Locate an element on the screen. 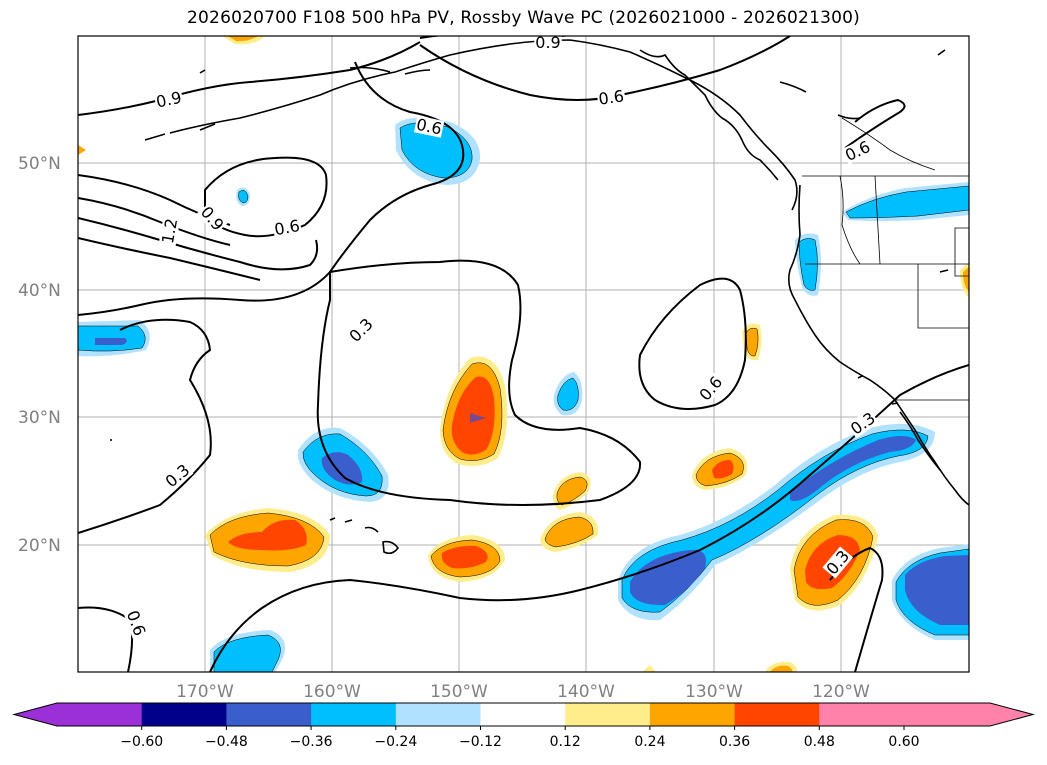 This screenshot has height=765, width=1047. lat-label-40n: 40°N is located at coordinates (39, 291).